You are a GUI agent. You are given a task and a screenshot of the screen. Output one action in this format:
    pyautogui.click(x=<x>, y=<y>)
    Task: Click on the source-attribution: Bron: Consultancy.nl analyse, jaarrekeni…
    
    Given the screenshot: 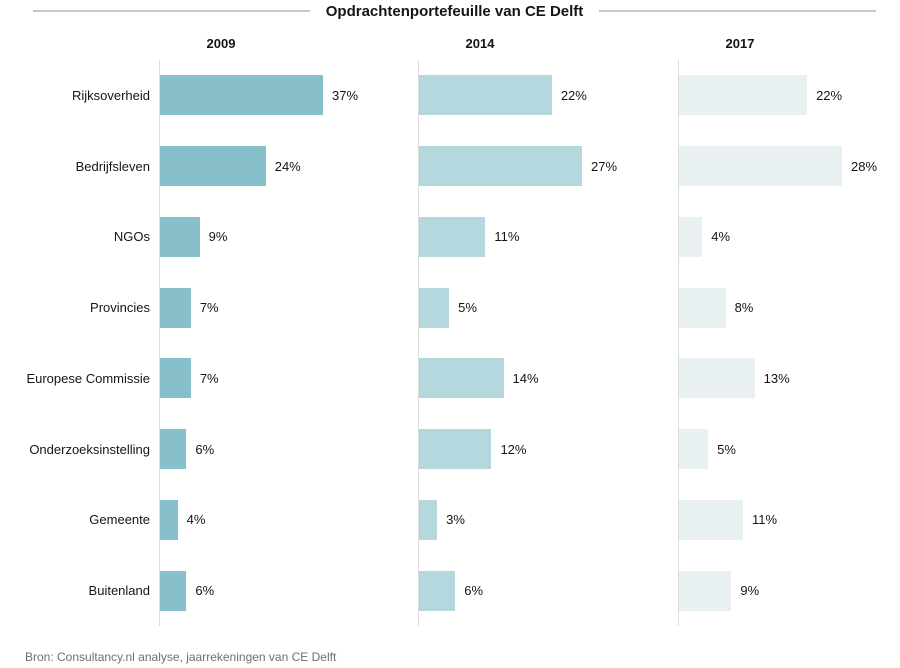 What is the action you would take?
    pyautogui.click(x=181, y=657)
    